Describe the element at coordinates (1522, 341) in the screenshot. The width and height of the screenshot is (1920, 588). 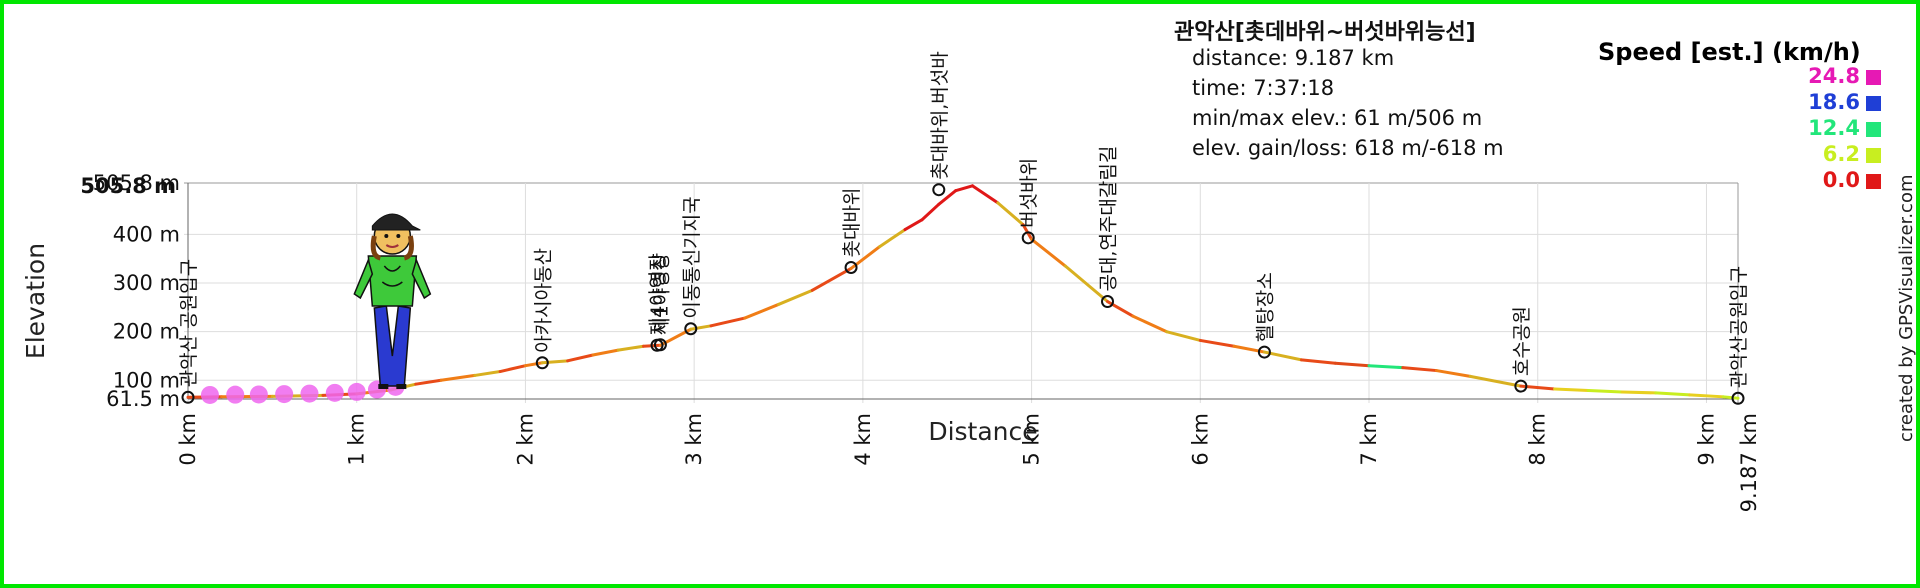
I see `waypoint-label: 호수공원` at that location.